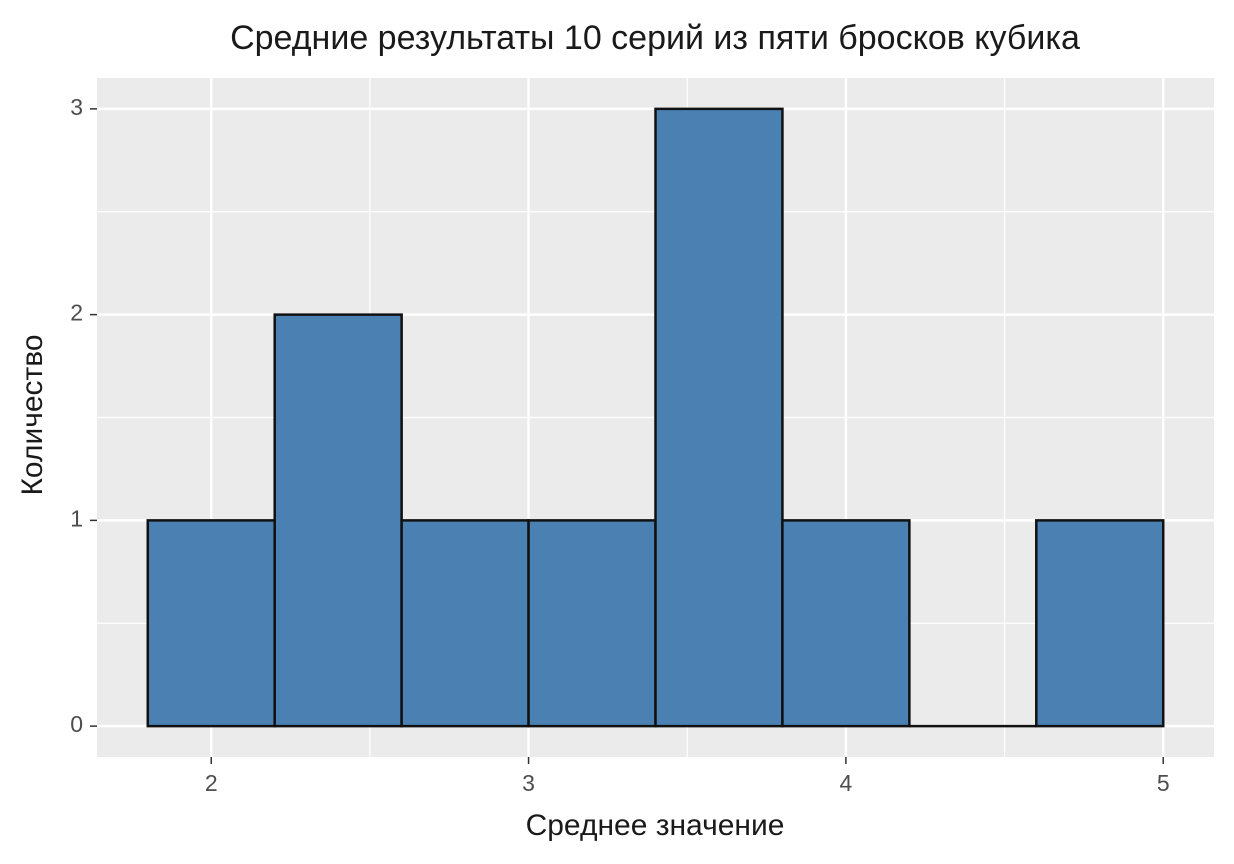 The width and height of the screenshot is (1234, 864). What do you see at coordinates (528, 783) in the screenshot?
I see `x-tick-label: 3` at bounding box center [528, 783].